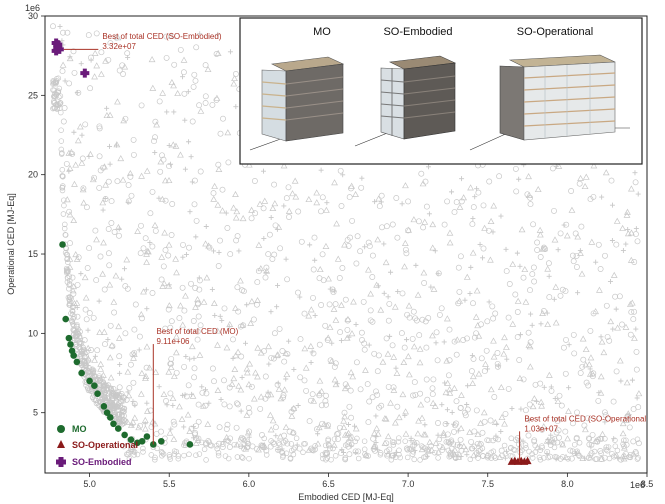 The image size is (665, 504). What do you see at coordinates (557, 97) in the screenshot?
I see `so-operational-building-image` at bounding box center [557, 97].